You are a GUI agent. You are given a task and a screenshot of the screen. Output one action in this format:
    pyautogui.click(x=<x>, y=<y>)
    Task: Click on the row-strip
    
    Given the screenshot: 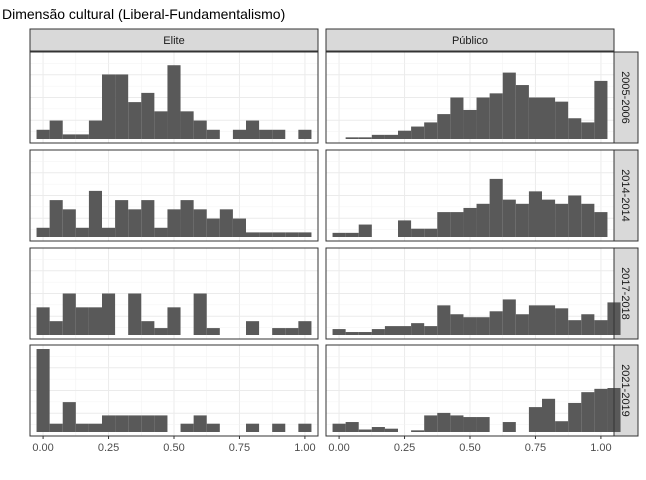 What is the action you would take?
    pyautogui.click(x=626, y=195)
    